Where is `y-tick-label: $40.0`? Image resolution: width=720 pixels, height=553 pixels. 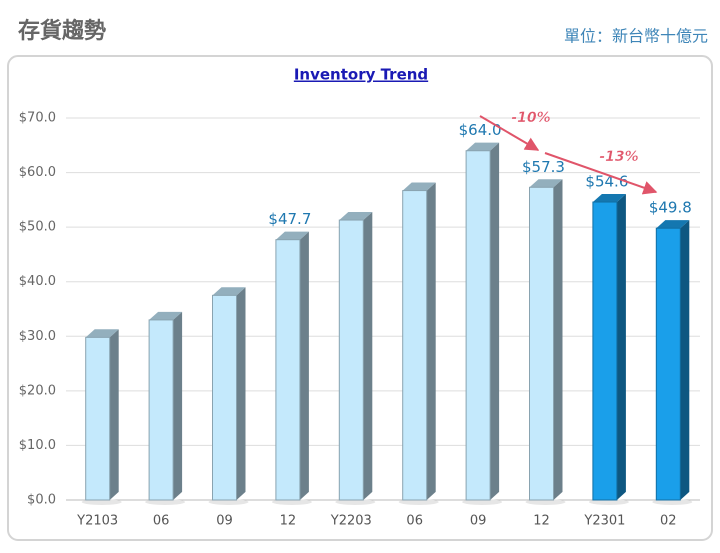
y-tick-label: $40.0 is located at coordinates (37, 281).